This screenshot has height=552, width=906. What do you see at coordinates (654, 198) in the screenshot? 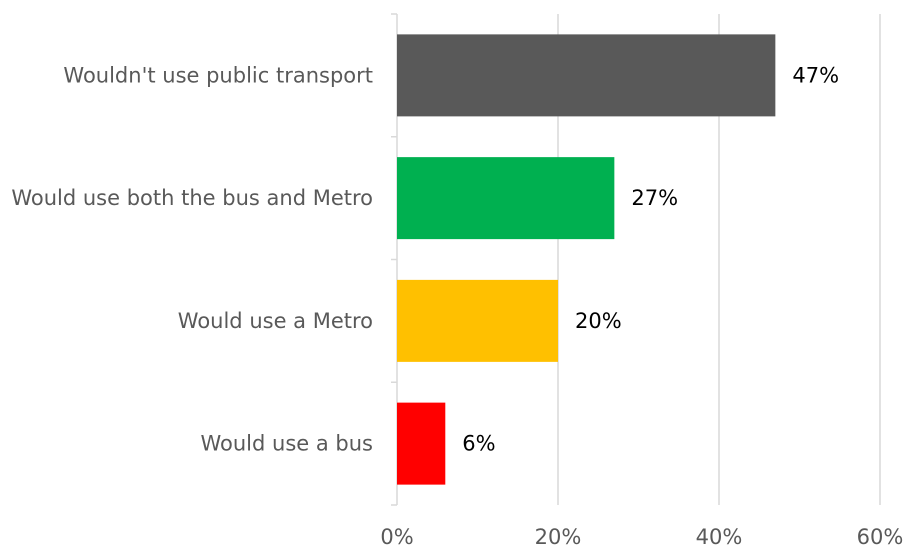
I see `data-label: 27%` at bounding box center [654, 198].